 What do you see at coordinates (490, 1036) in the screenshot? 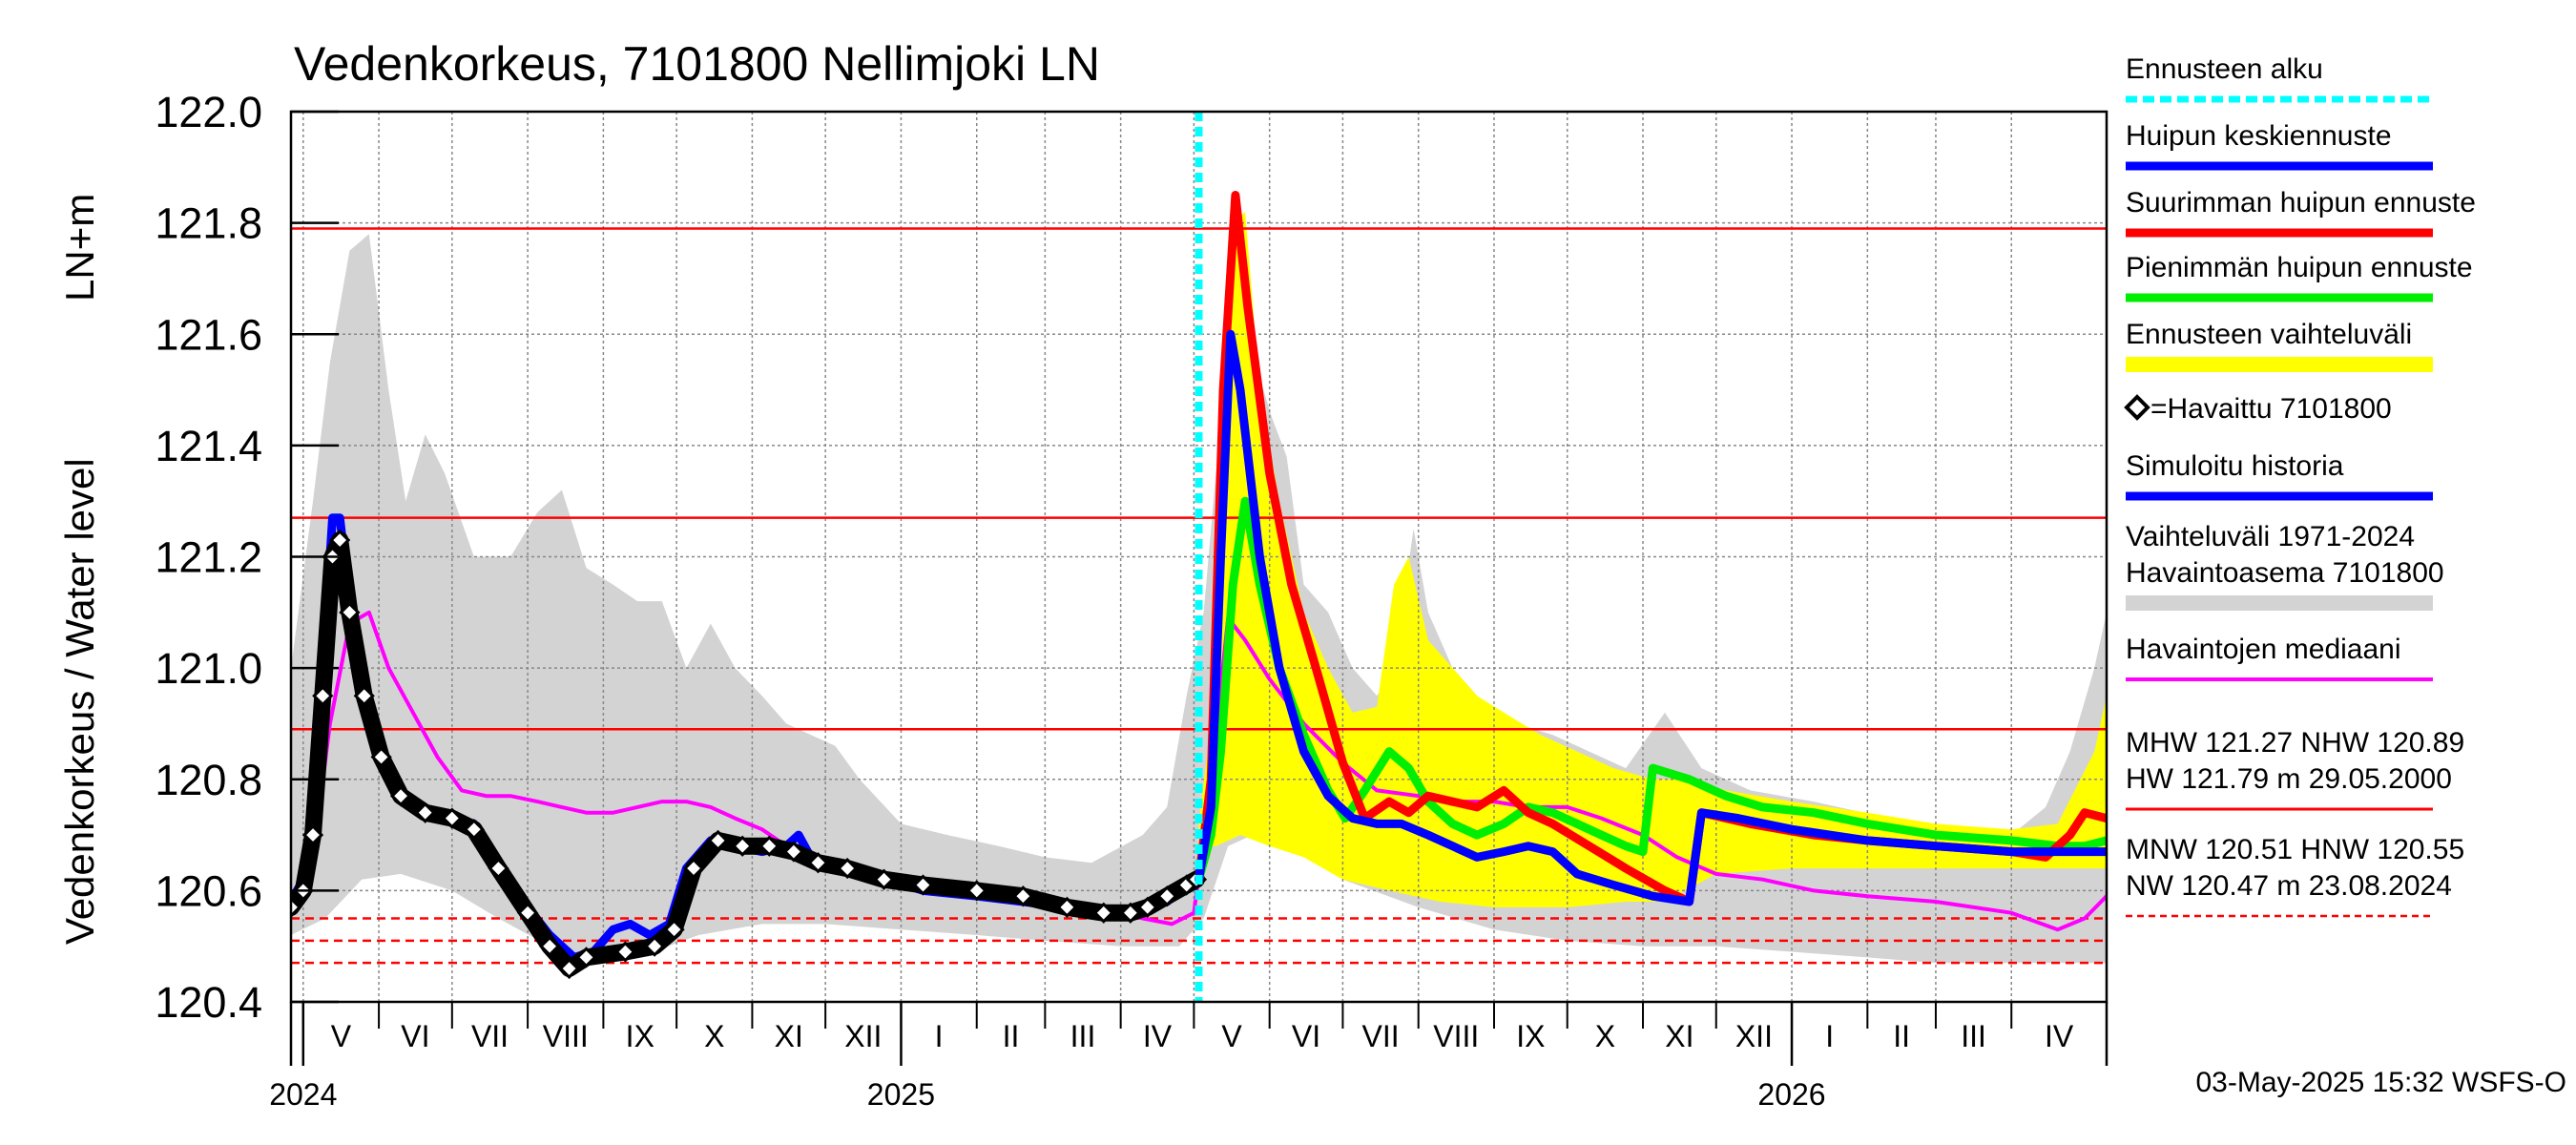
I see `month-label-2: VII` at bounding box center [490, 1036].